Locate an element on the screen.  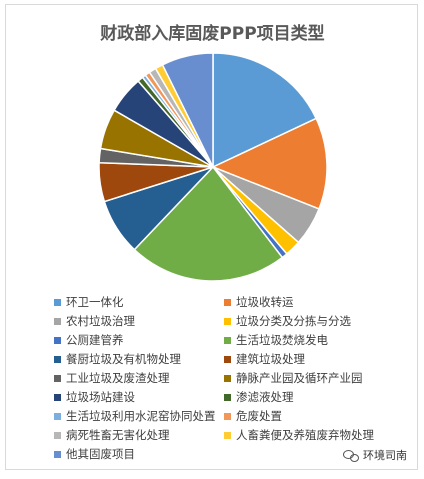
legend-label: 人畜粪便及养殖废弃物处理 is located at coordinates (305, 435).